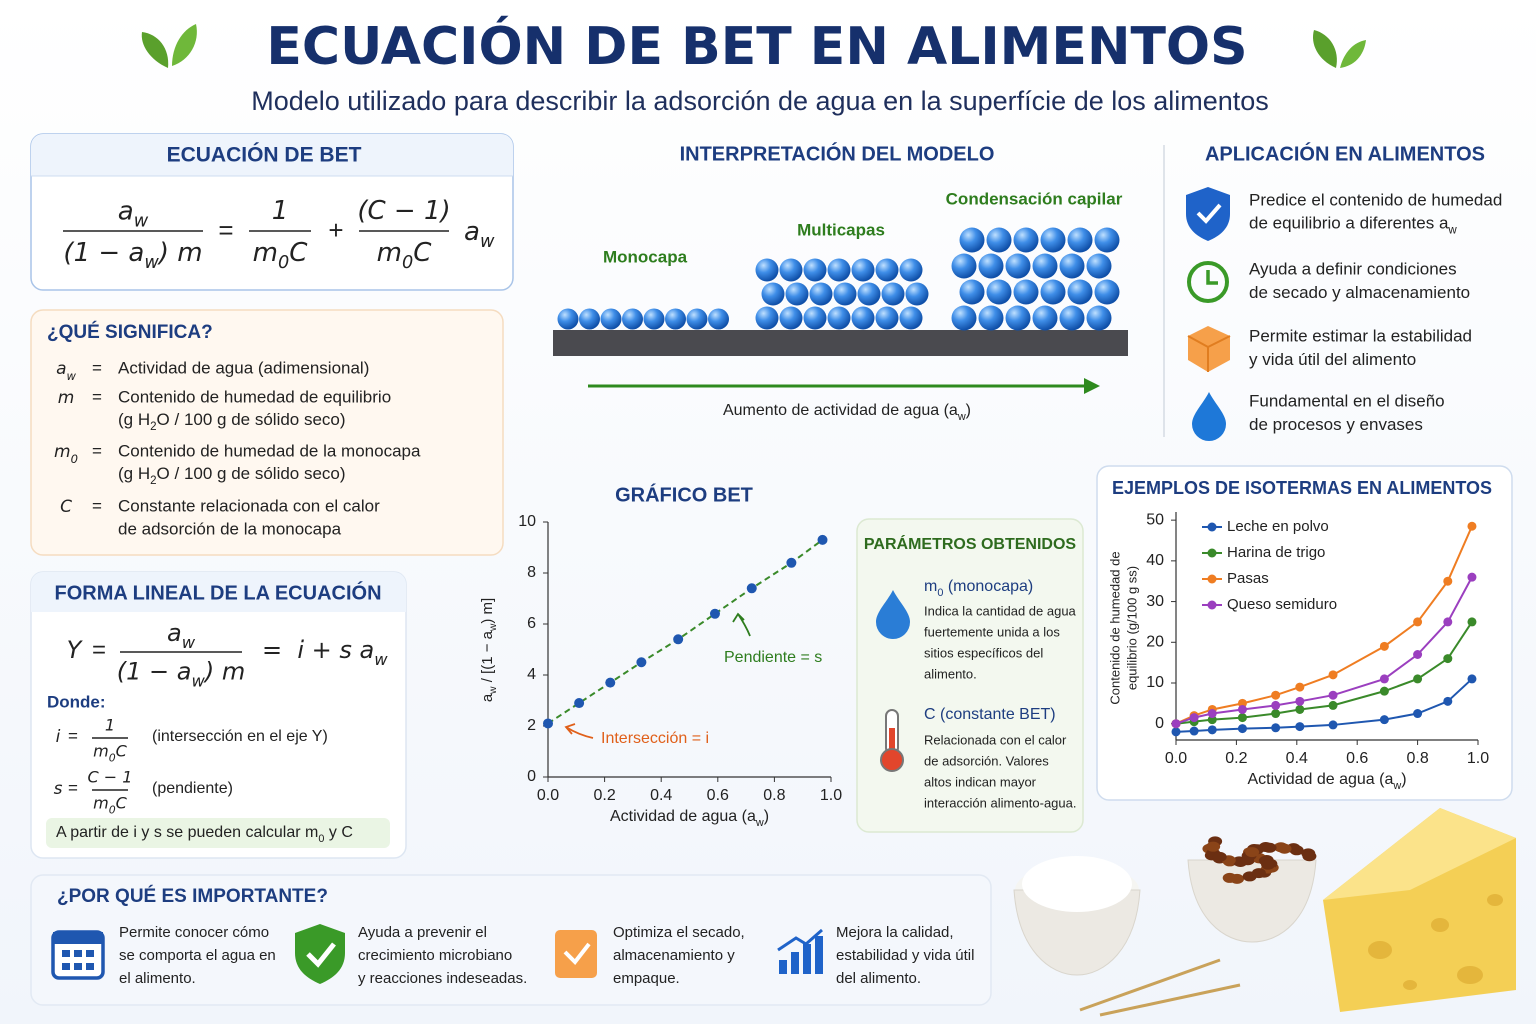 Image resolution: width=1536 pixels, height=1024 pixels. What do you see at coordinates (435, 955) in the screenshot?
I see `importance-text: crecimiento microbiano` at bounding box center [435, 955].